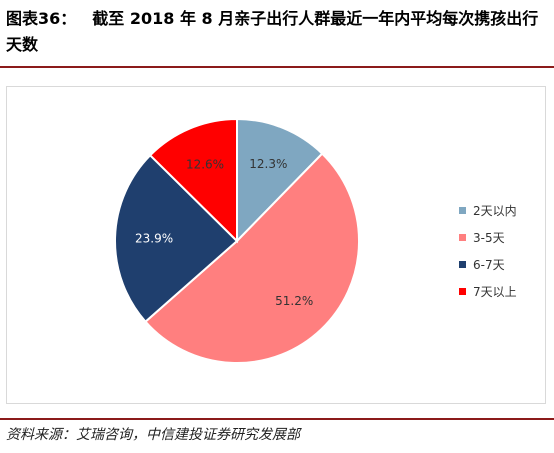 This screenshot has height=453, width=554. Describe the element at coordinates (205, 165) in the screenshot. I see `pie-slice-label-4: 12.6%` at that location.